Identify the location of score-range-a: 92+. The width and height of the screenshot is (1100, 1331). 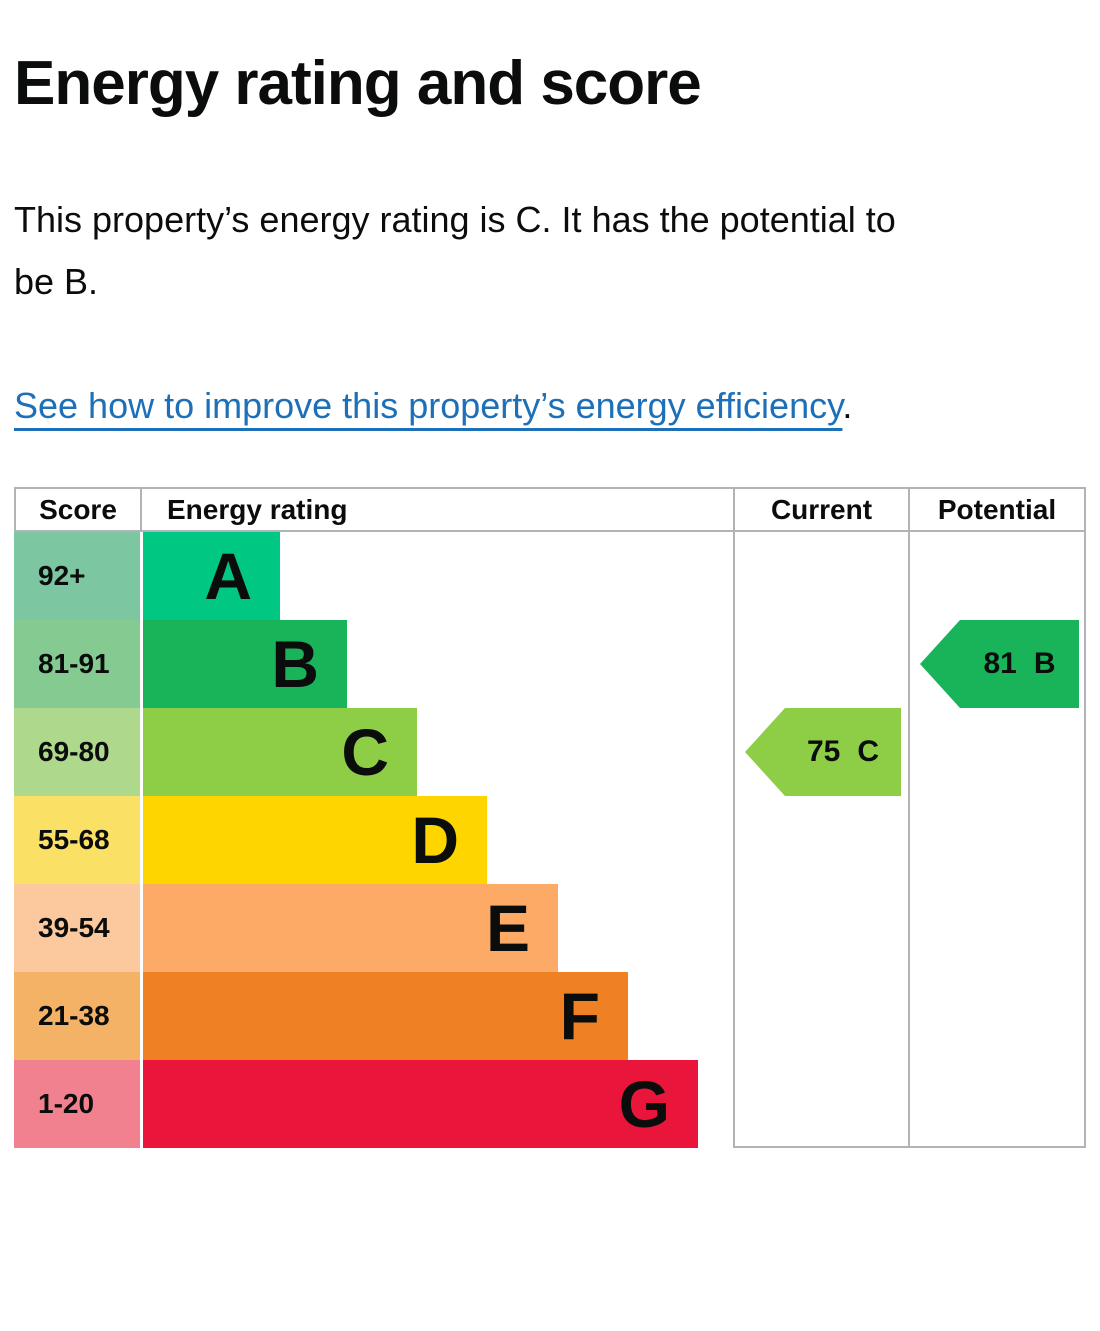
(77, 576).